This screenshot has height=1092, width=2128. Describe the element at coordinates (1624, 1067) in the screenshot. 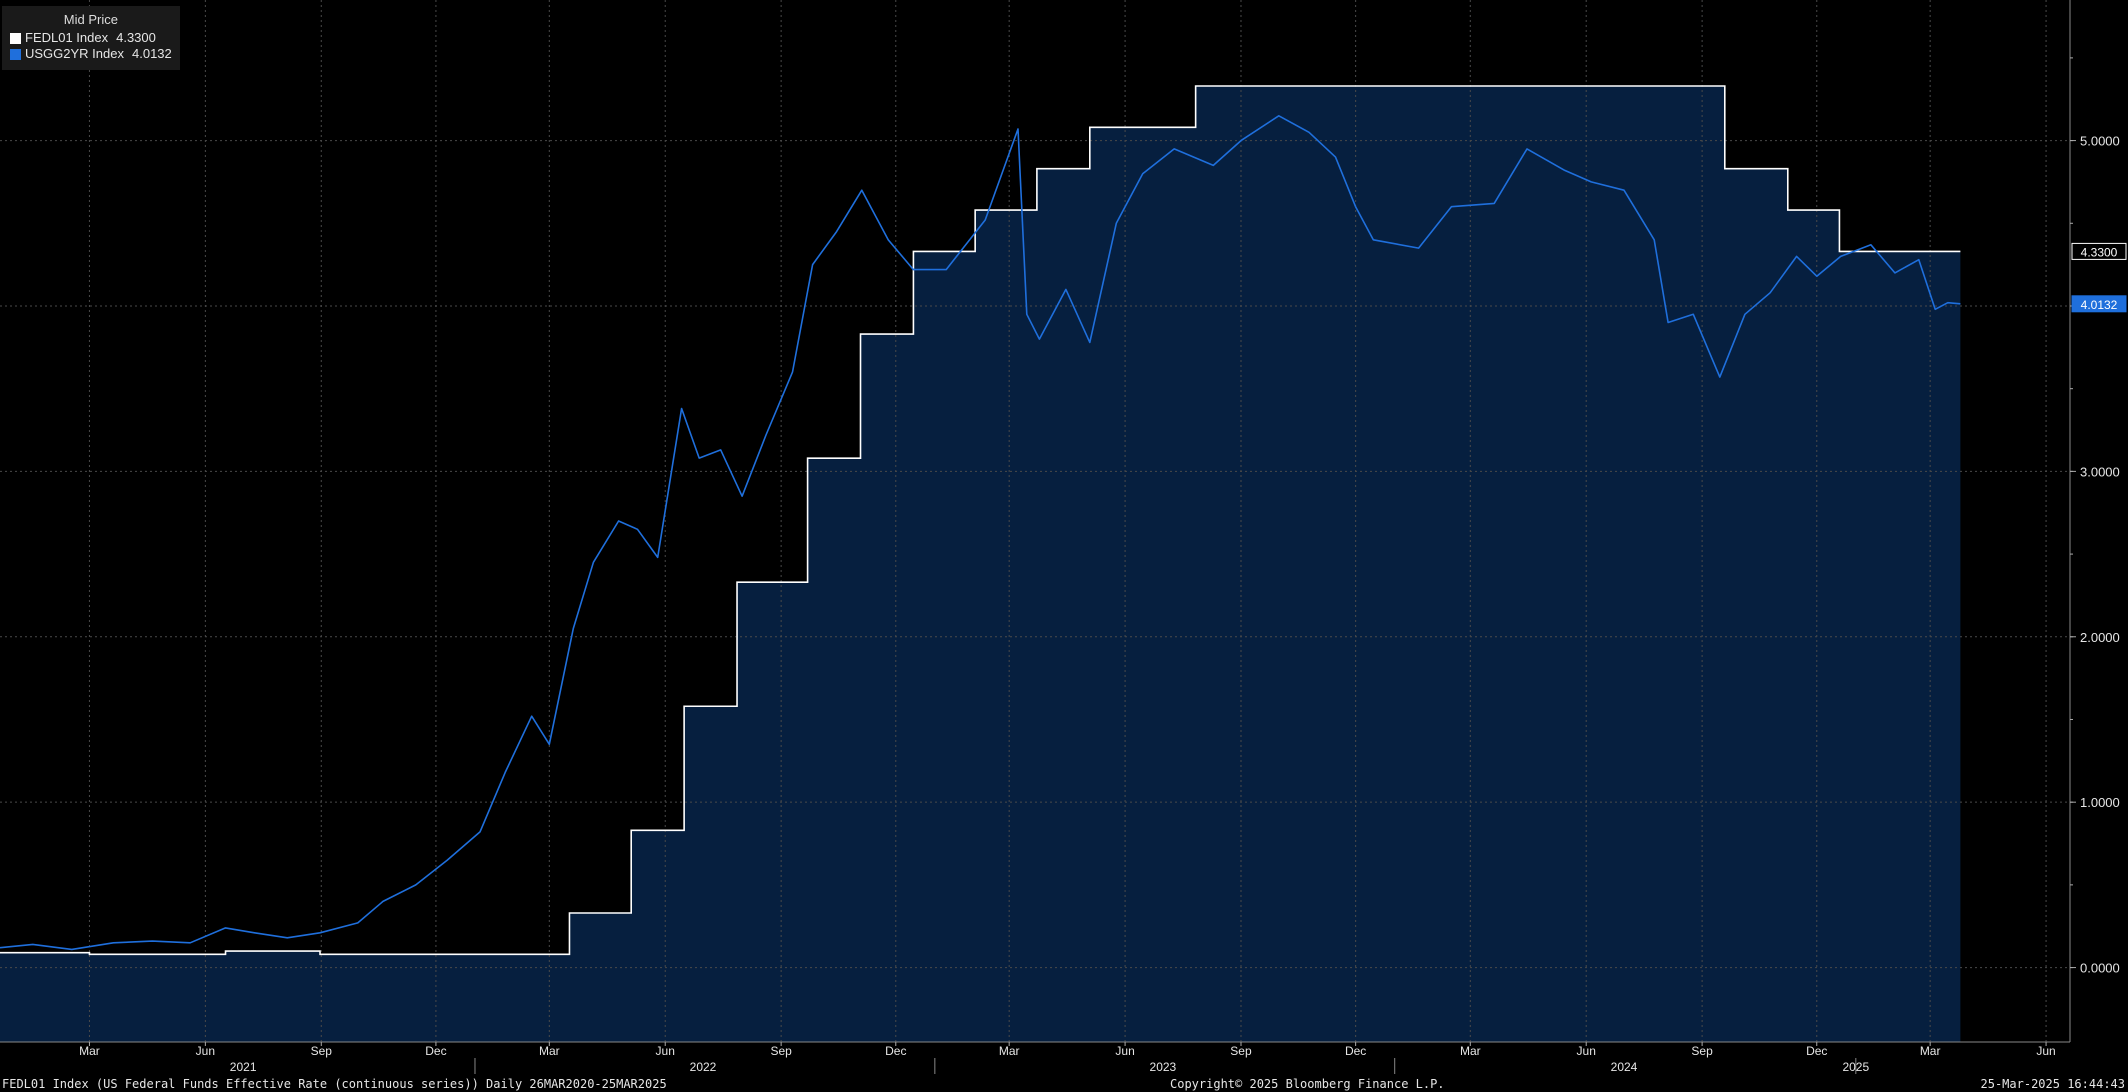

I see `year-label: 2024` at that location.